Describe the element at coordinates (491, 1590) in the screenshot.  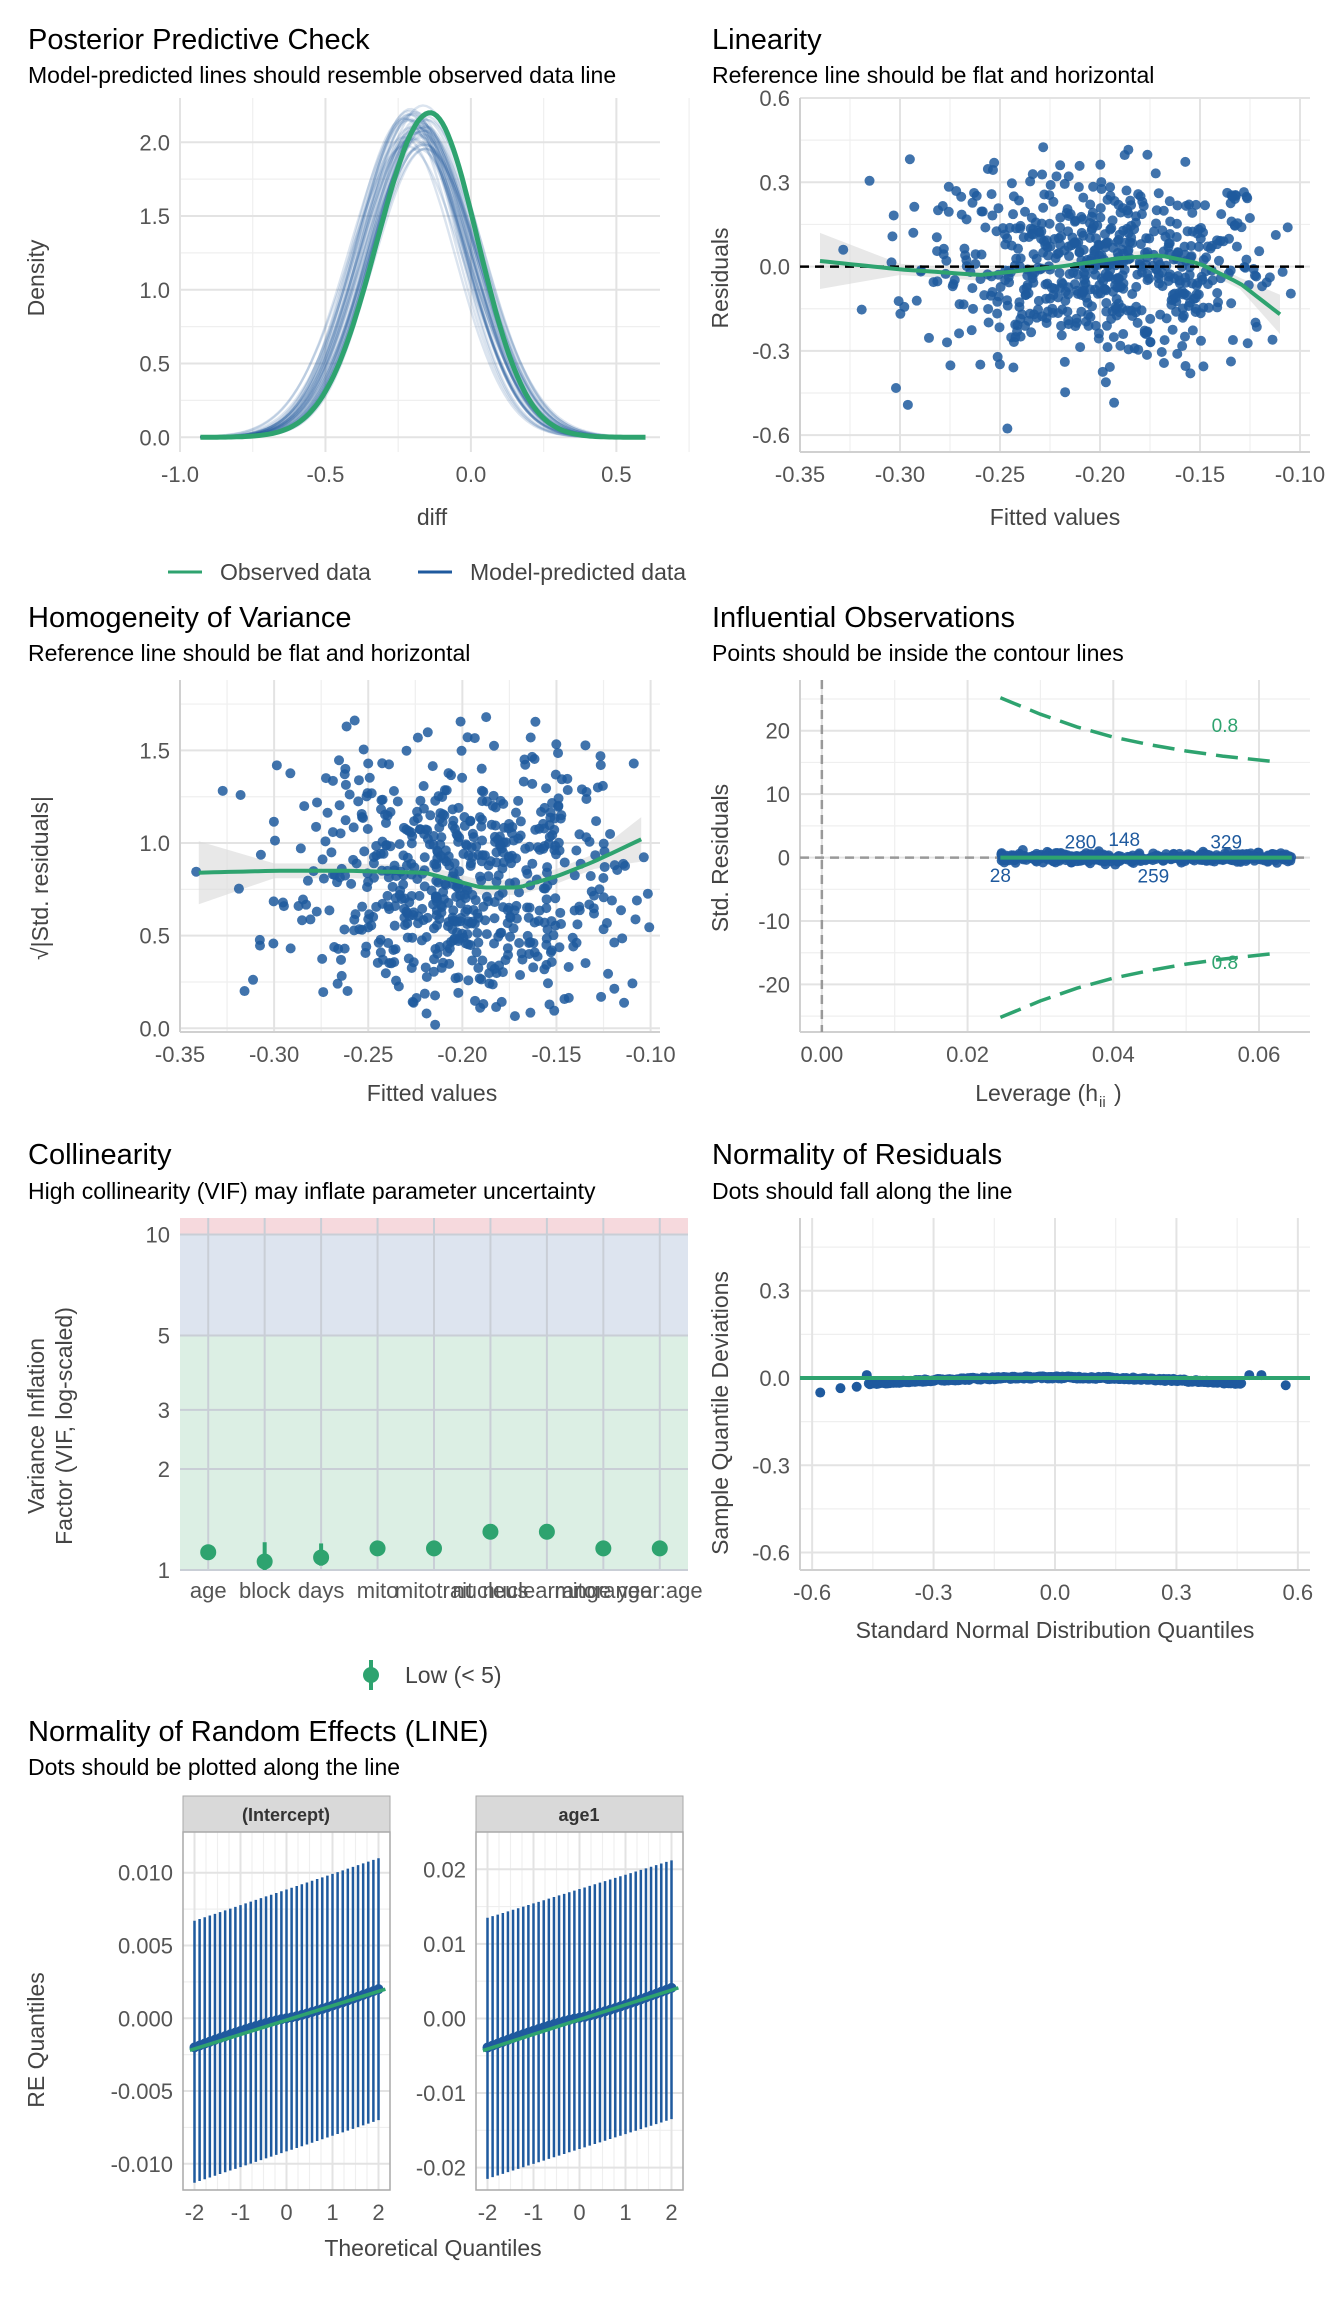
I see `x-tick-label: nucleus` at that location.